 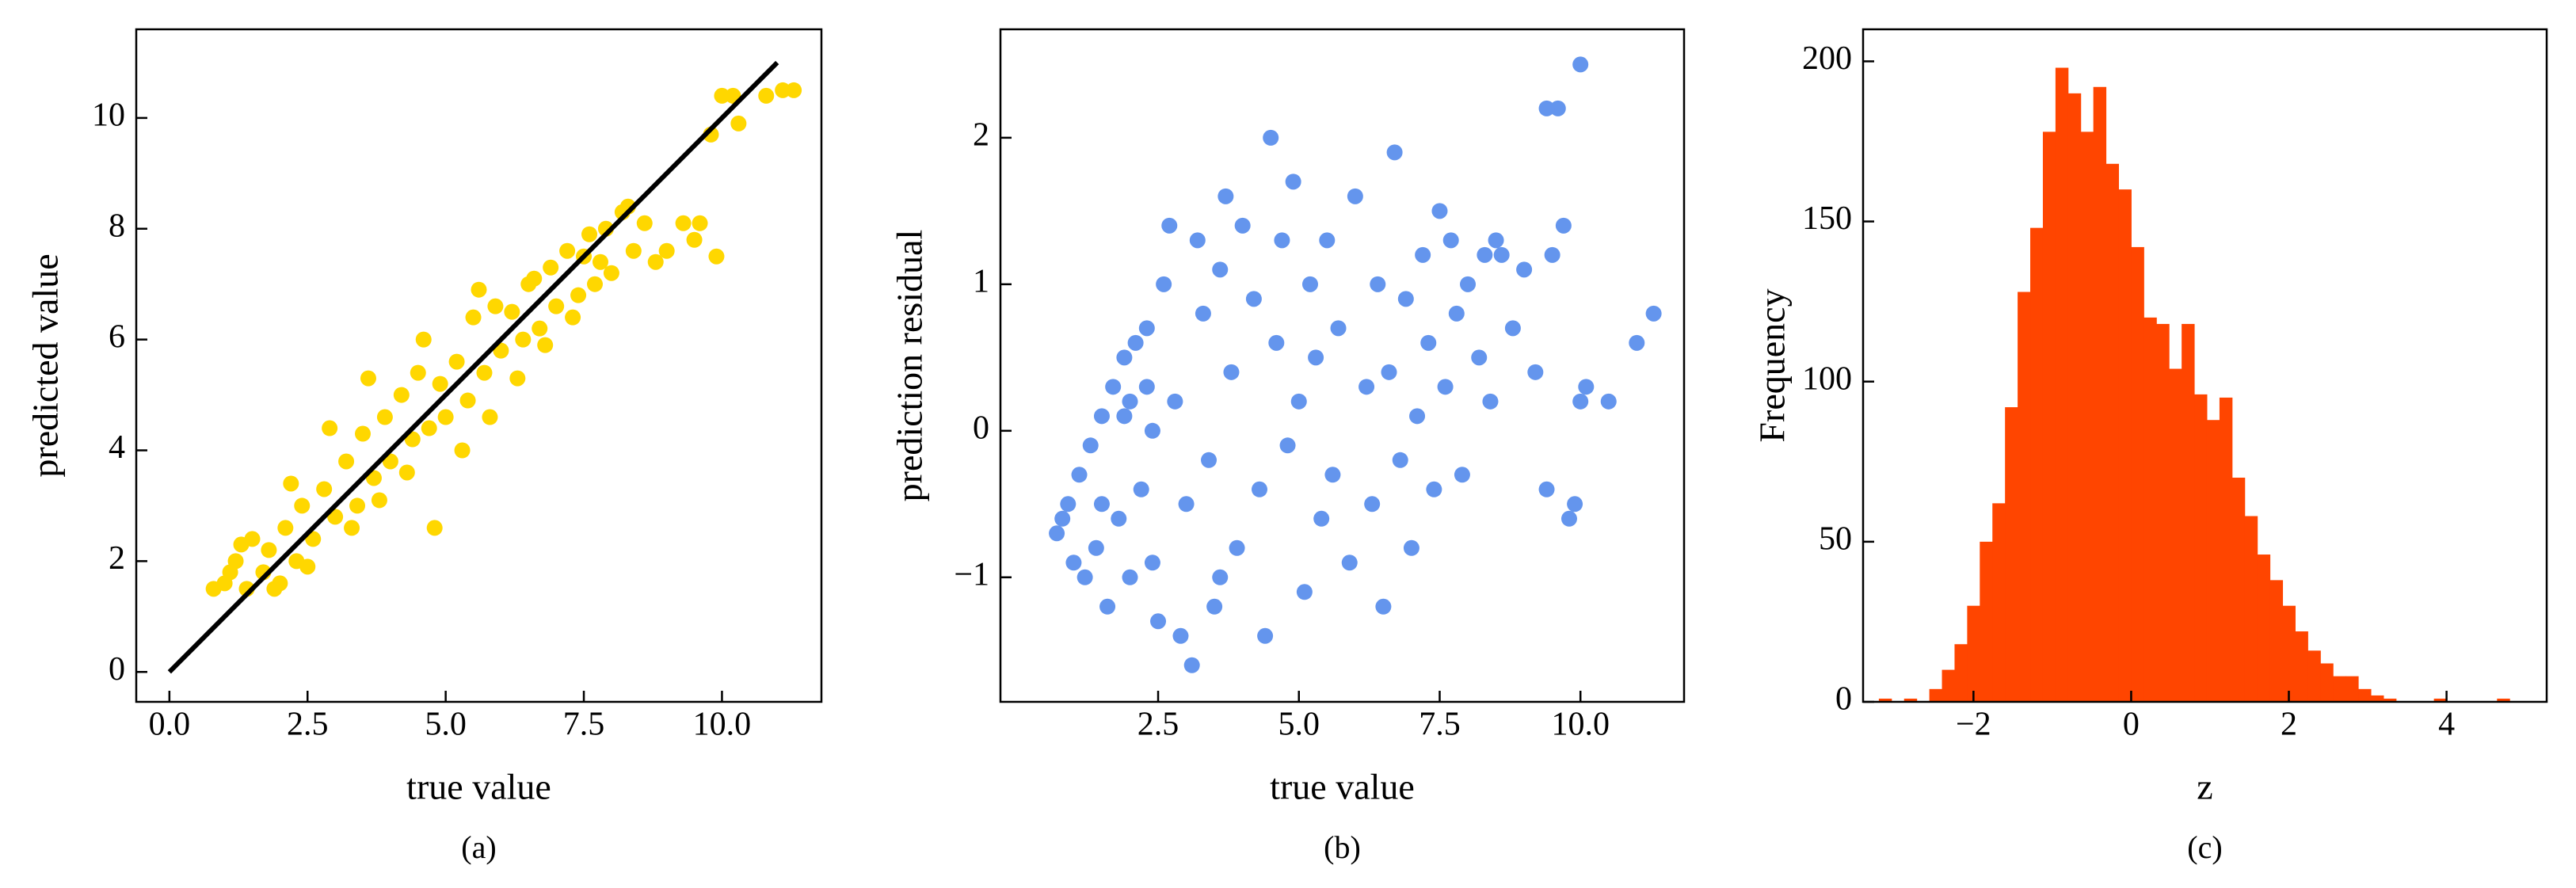 What do you see at coordinates (446, 725) in the screenshot?
I see `x-tick-label: 5.0` at bounding box center [446, 725].